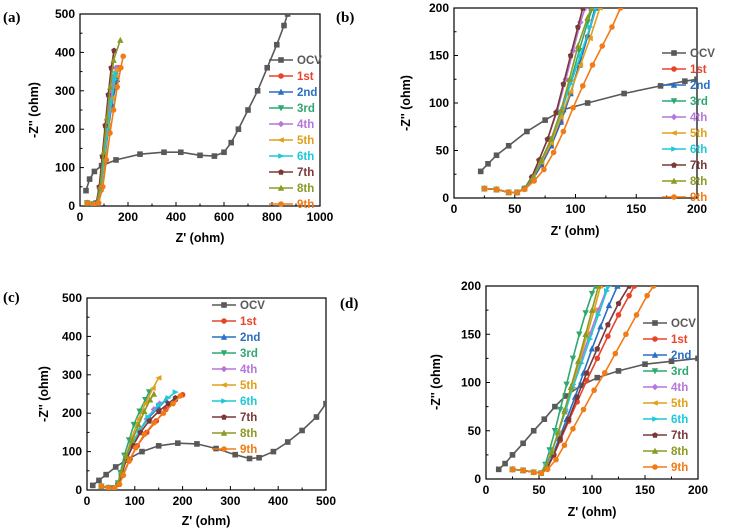 The width and height of the screenshot is (738, 529). What do you see at coordinates (697, 209) in the screenshot?
I see `x-tick-label: 200` at bounding box center [697, 209].